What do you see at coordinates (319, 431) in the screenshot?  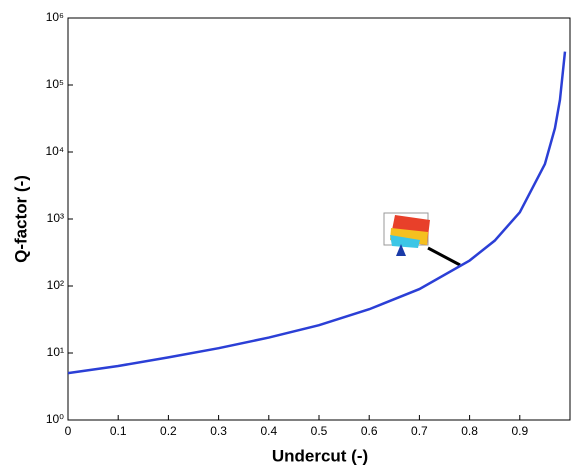 I see `x-tick-label: 0.5` at bounding box center [319, 431].